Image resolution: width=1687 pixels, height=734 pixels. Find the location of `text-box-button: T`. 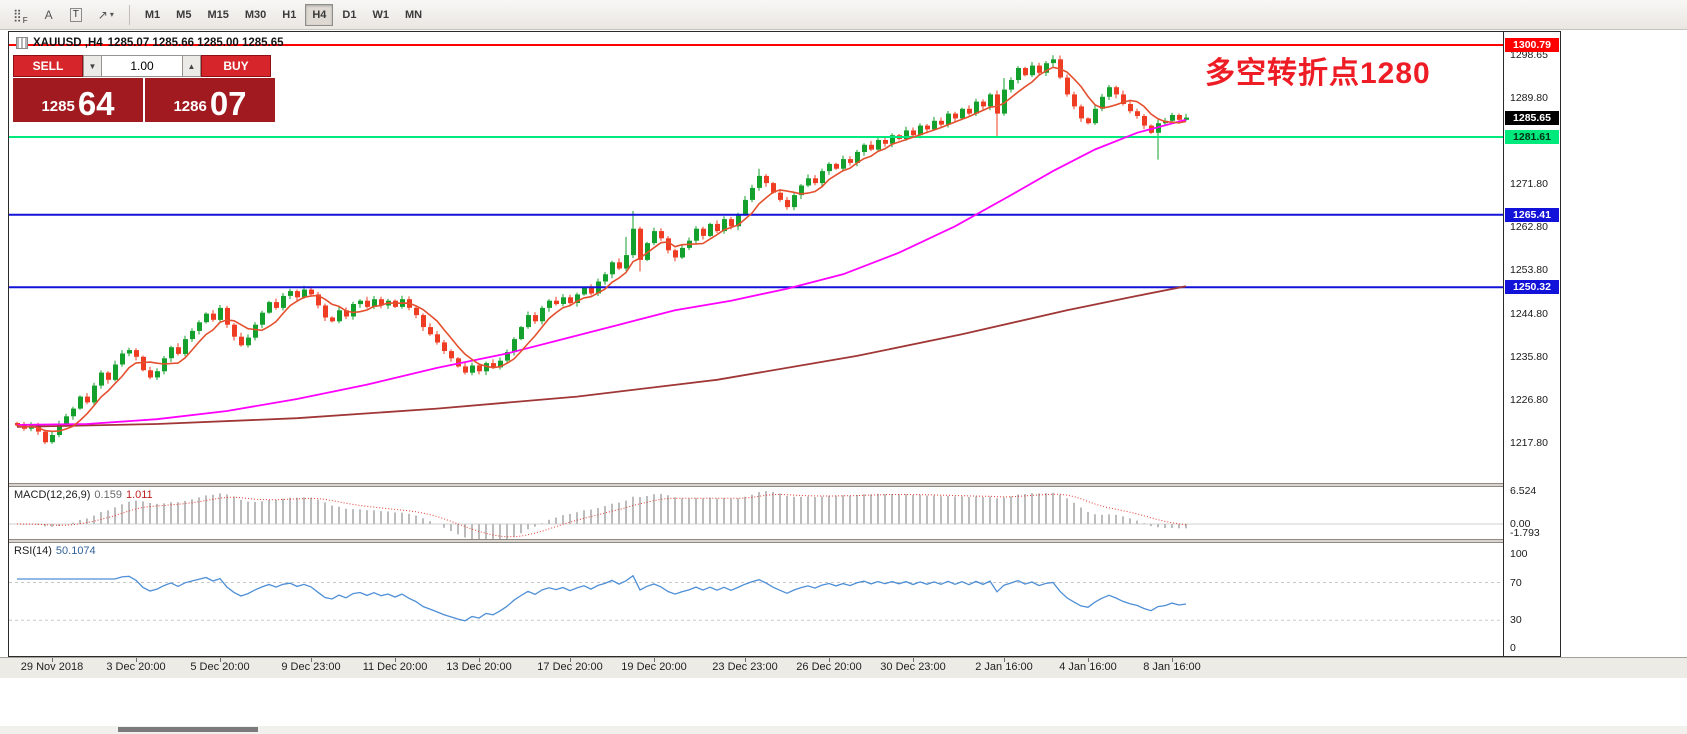

text-box-button: T is located at coordinates (76, 15).